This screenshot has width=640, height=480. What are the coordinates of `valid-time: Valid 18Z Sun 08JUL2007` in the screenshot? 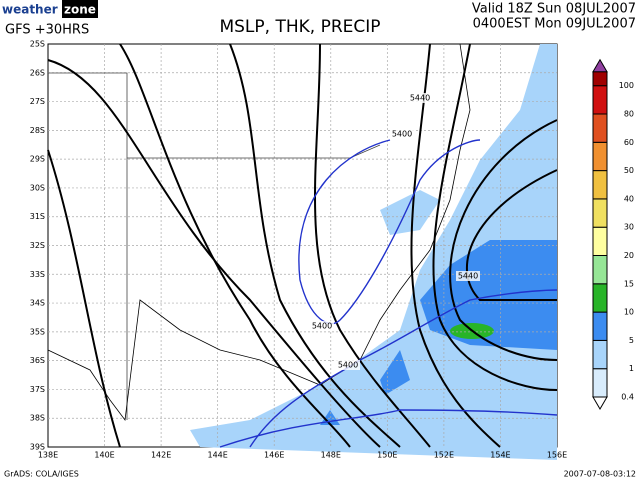 It's located at (554, 9).